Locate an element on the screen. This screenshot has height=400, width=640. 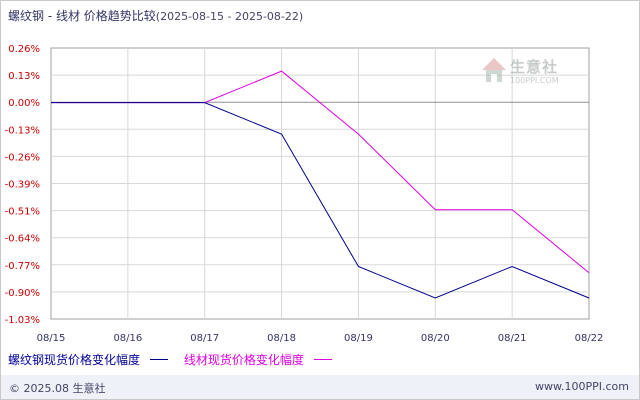
chart-title: 螺纹钢 - 线材 价格趋势比较(2025-08-15 - 2025-08-22) is located at coordinates (155, 15).